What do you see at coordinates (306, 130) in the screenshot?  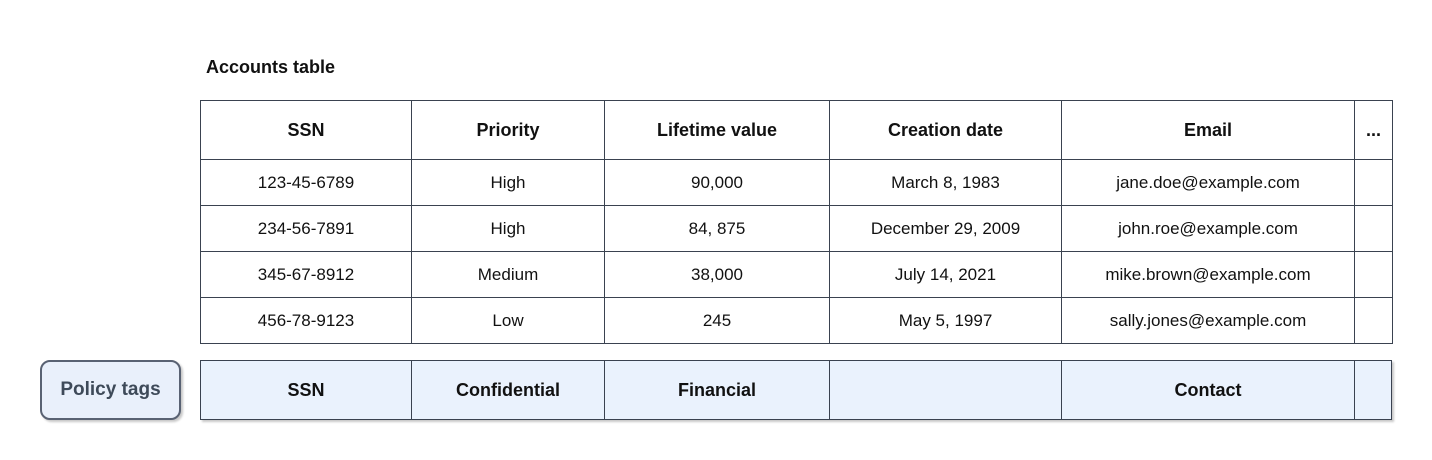 I see `column-header-ssn: SSN` at bounding box center [306, 130].